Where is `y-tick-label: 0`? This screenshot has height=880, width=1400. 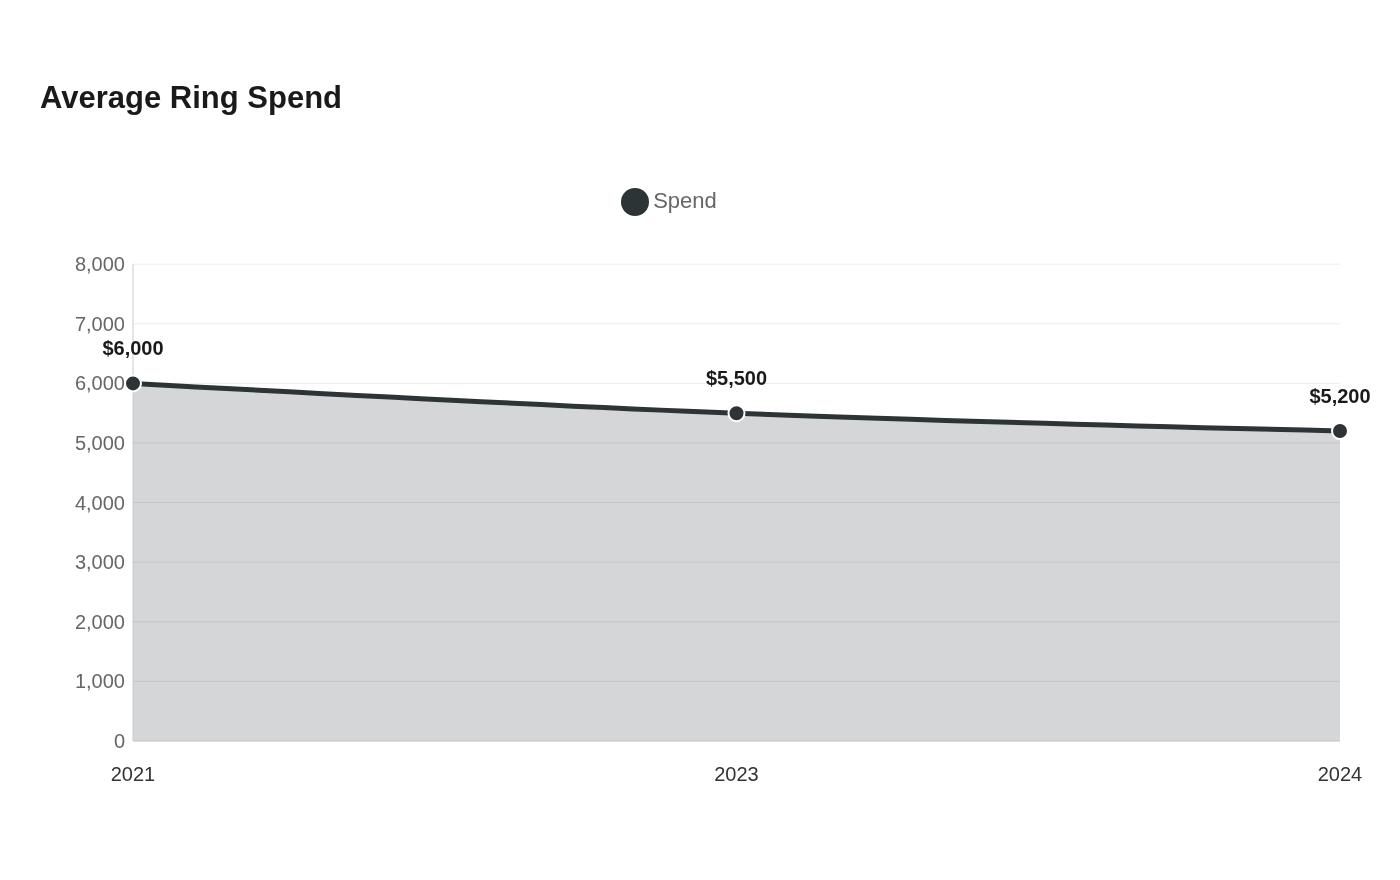
y-tick-label: 0 is located at coordinates (119, 741).